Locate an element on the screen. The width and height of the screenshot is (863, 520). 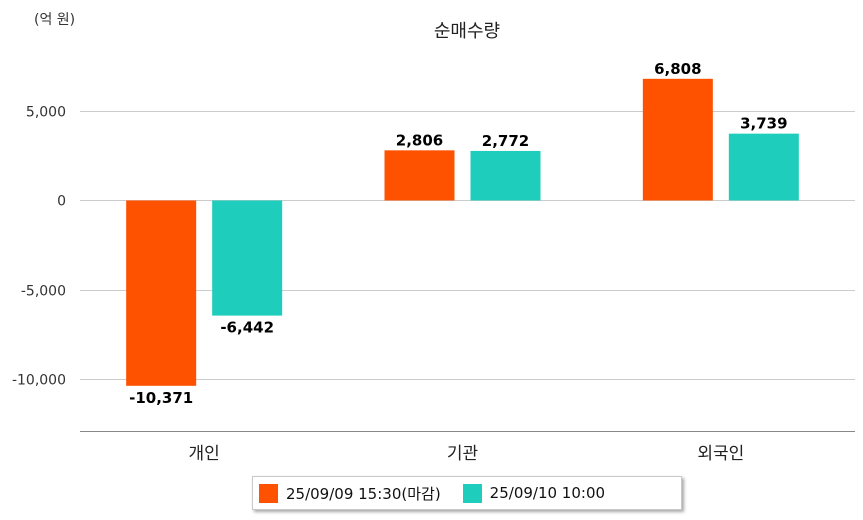
legend-item-series-2: 25/09/10 10:00 is located at coordinates (534, 493).